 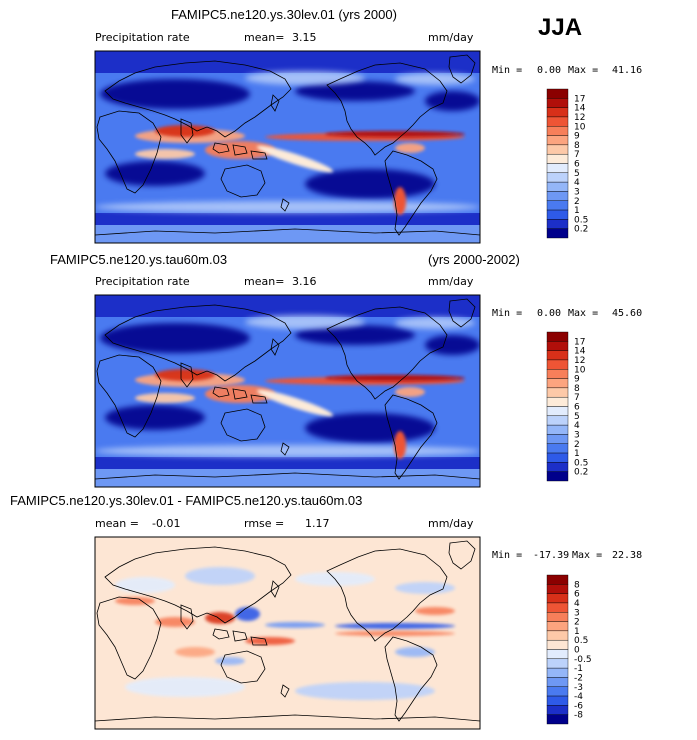 What do you see at coordinates (627, 555) in the screenshot?
I see `panel3-max-value: 22.38` at bounding box center [627, 555].